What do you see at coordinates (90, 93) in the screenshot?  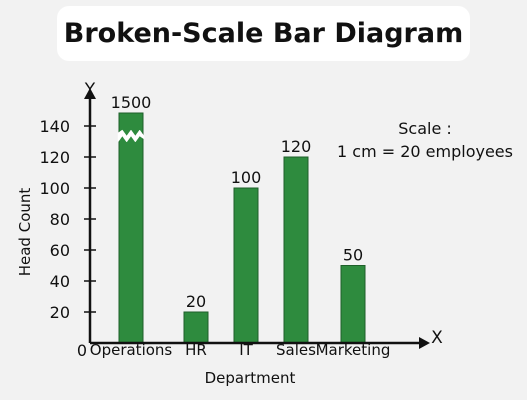 I see `y-axis-arrowhead` at bounding box center [90, 93].